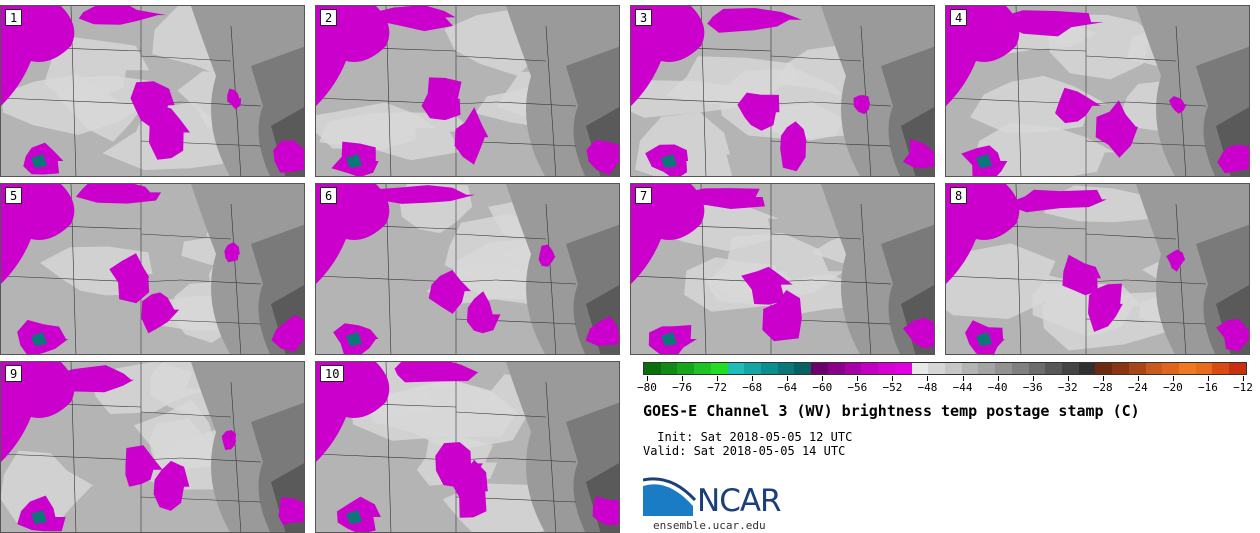 This screenshot has height=533, width=1260. Describe the element at coordinates (329, 17) in the screenshot. I see `panel-label: 2` at that location.